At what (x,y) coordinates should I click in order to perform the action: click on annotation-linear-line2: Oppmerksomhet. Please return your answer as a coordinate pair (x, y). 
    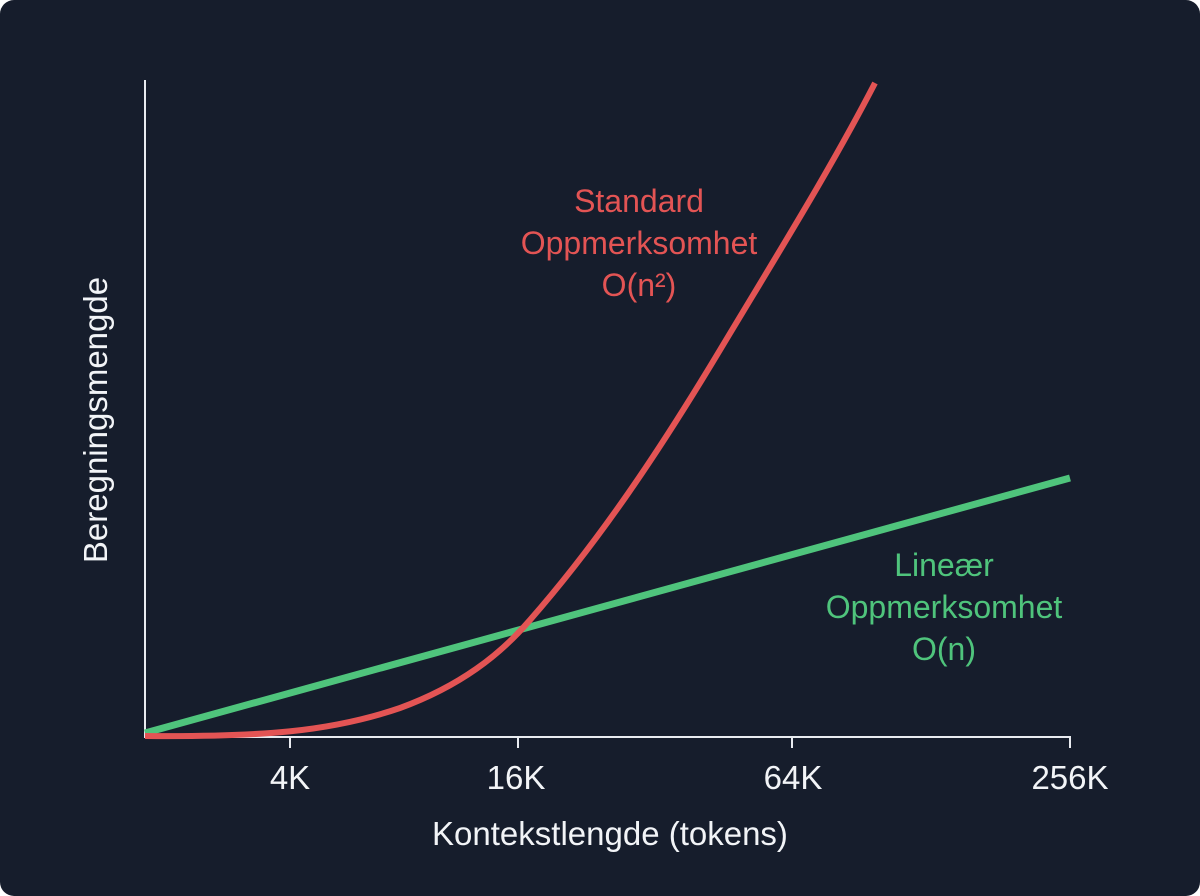
    Looking at the image, I should click on (944, 607).